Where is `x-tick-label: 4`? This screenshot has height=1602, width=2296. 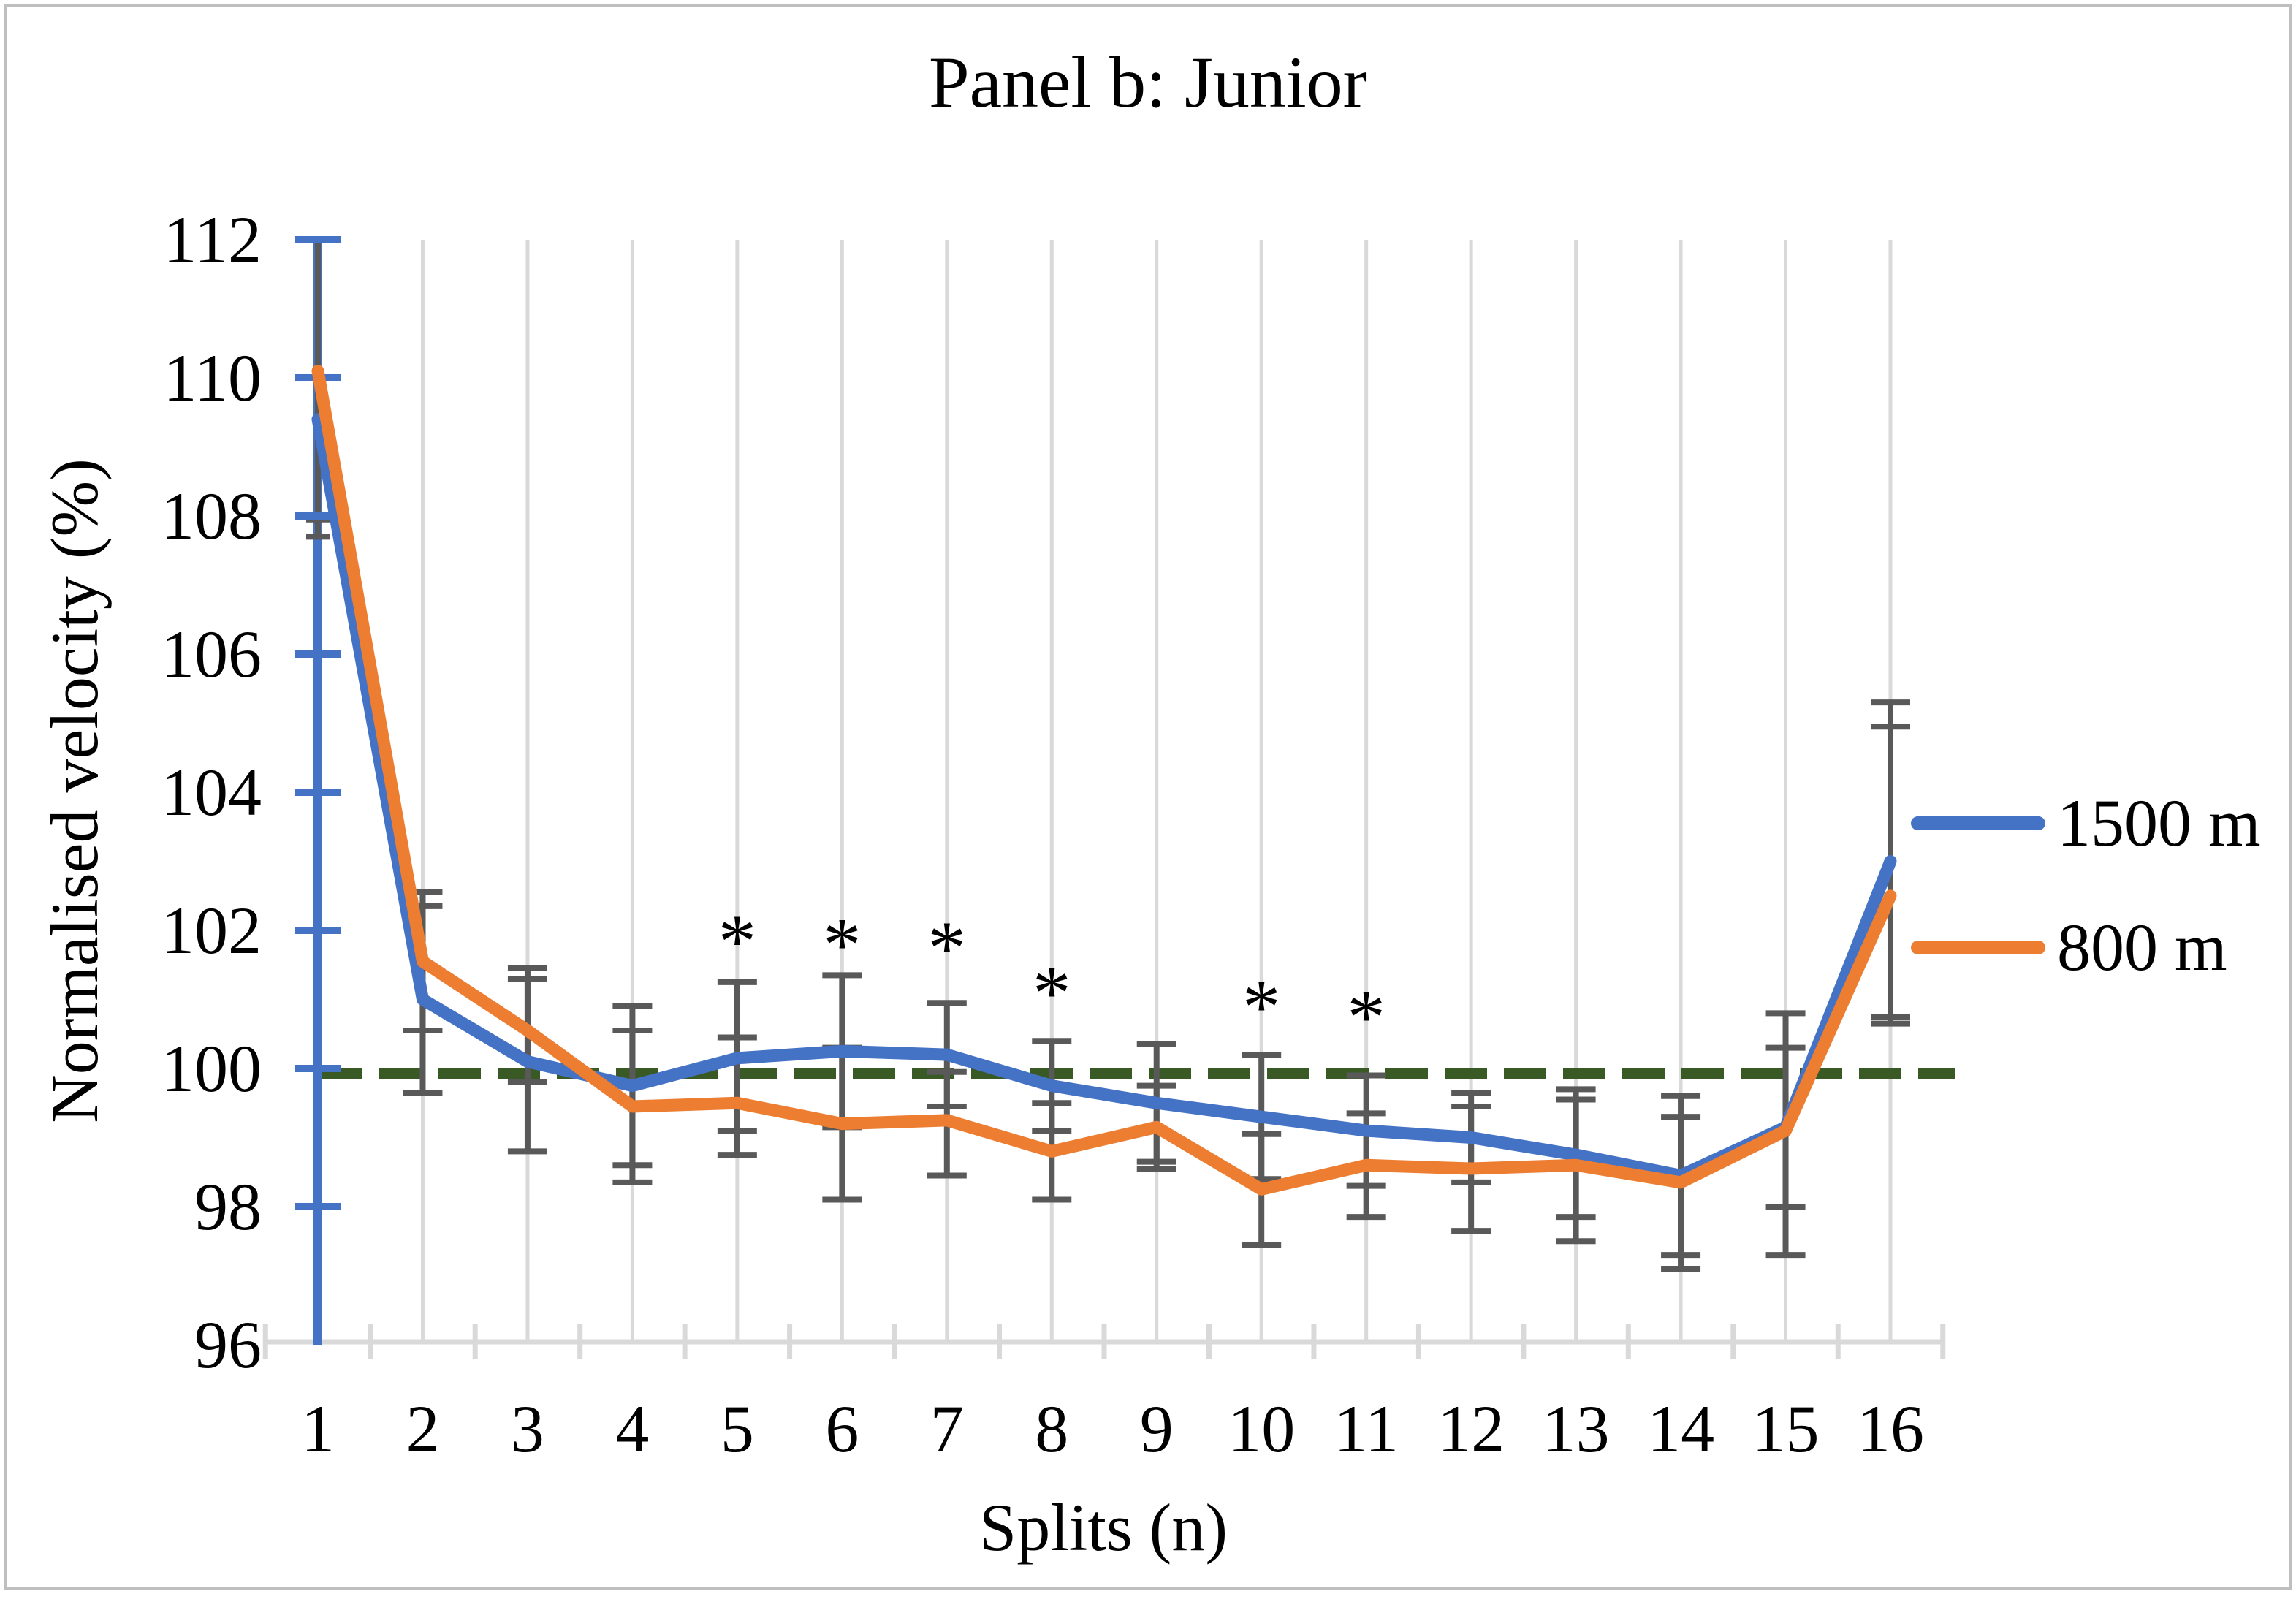
x-tick-label: 4 is located at coordinates (632, 1429).